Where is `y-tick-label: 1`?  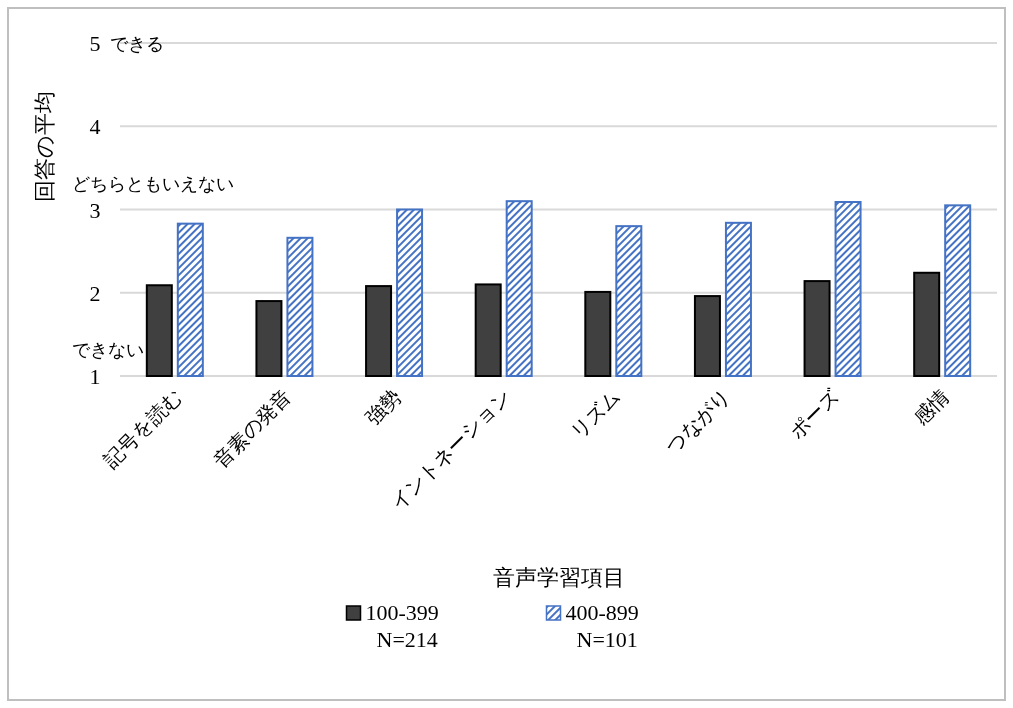
y-tick-label: 1 is located at coordinates (95, 376).